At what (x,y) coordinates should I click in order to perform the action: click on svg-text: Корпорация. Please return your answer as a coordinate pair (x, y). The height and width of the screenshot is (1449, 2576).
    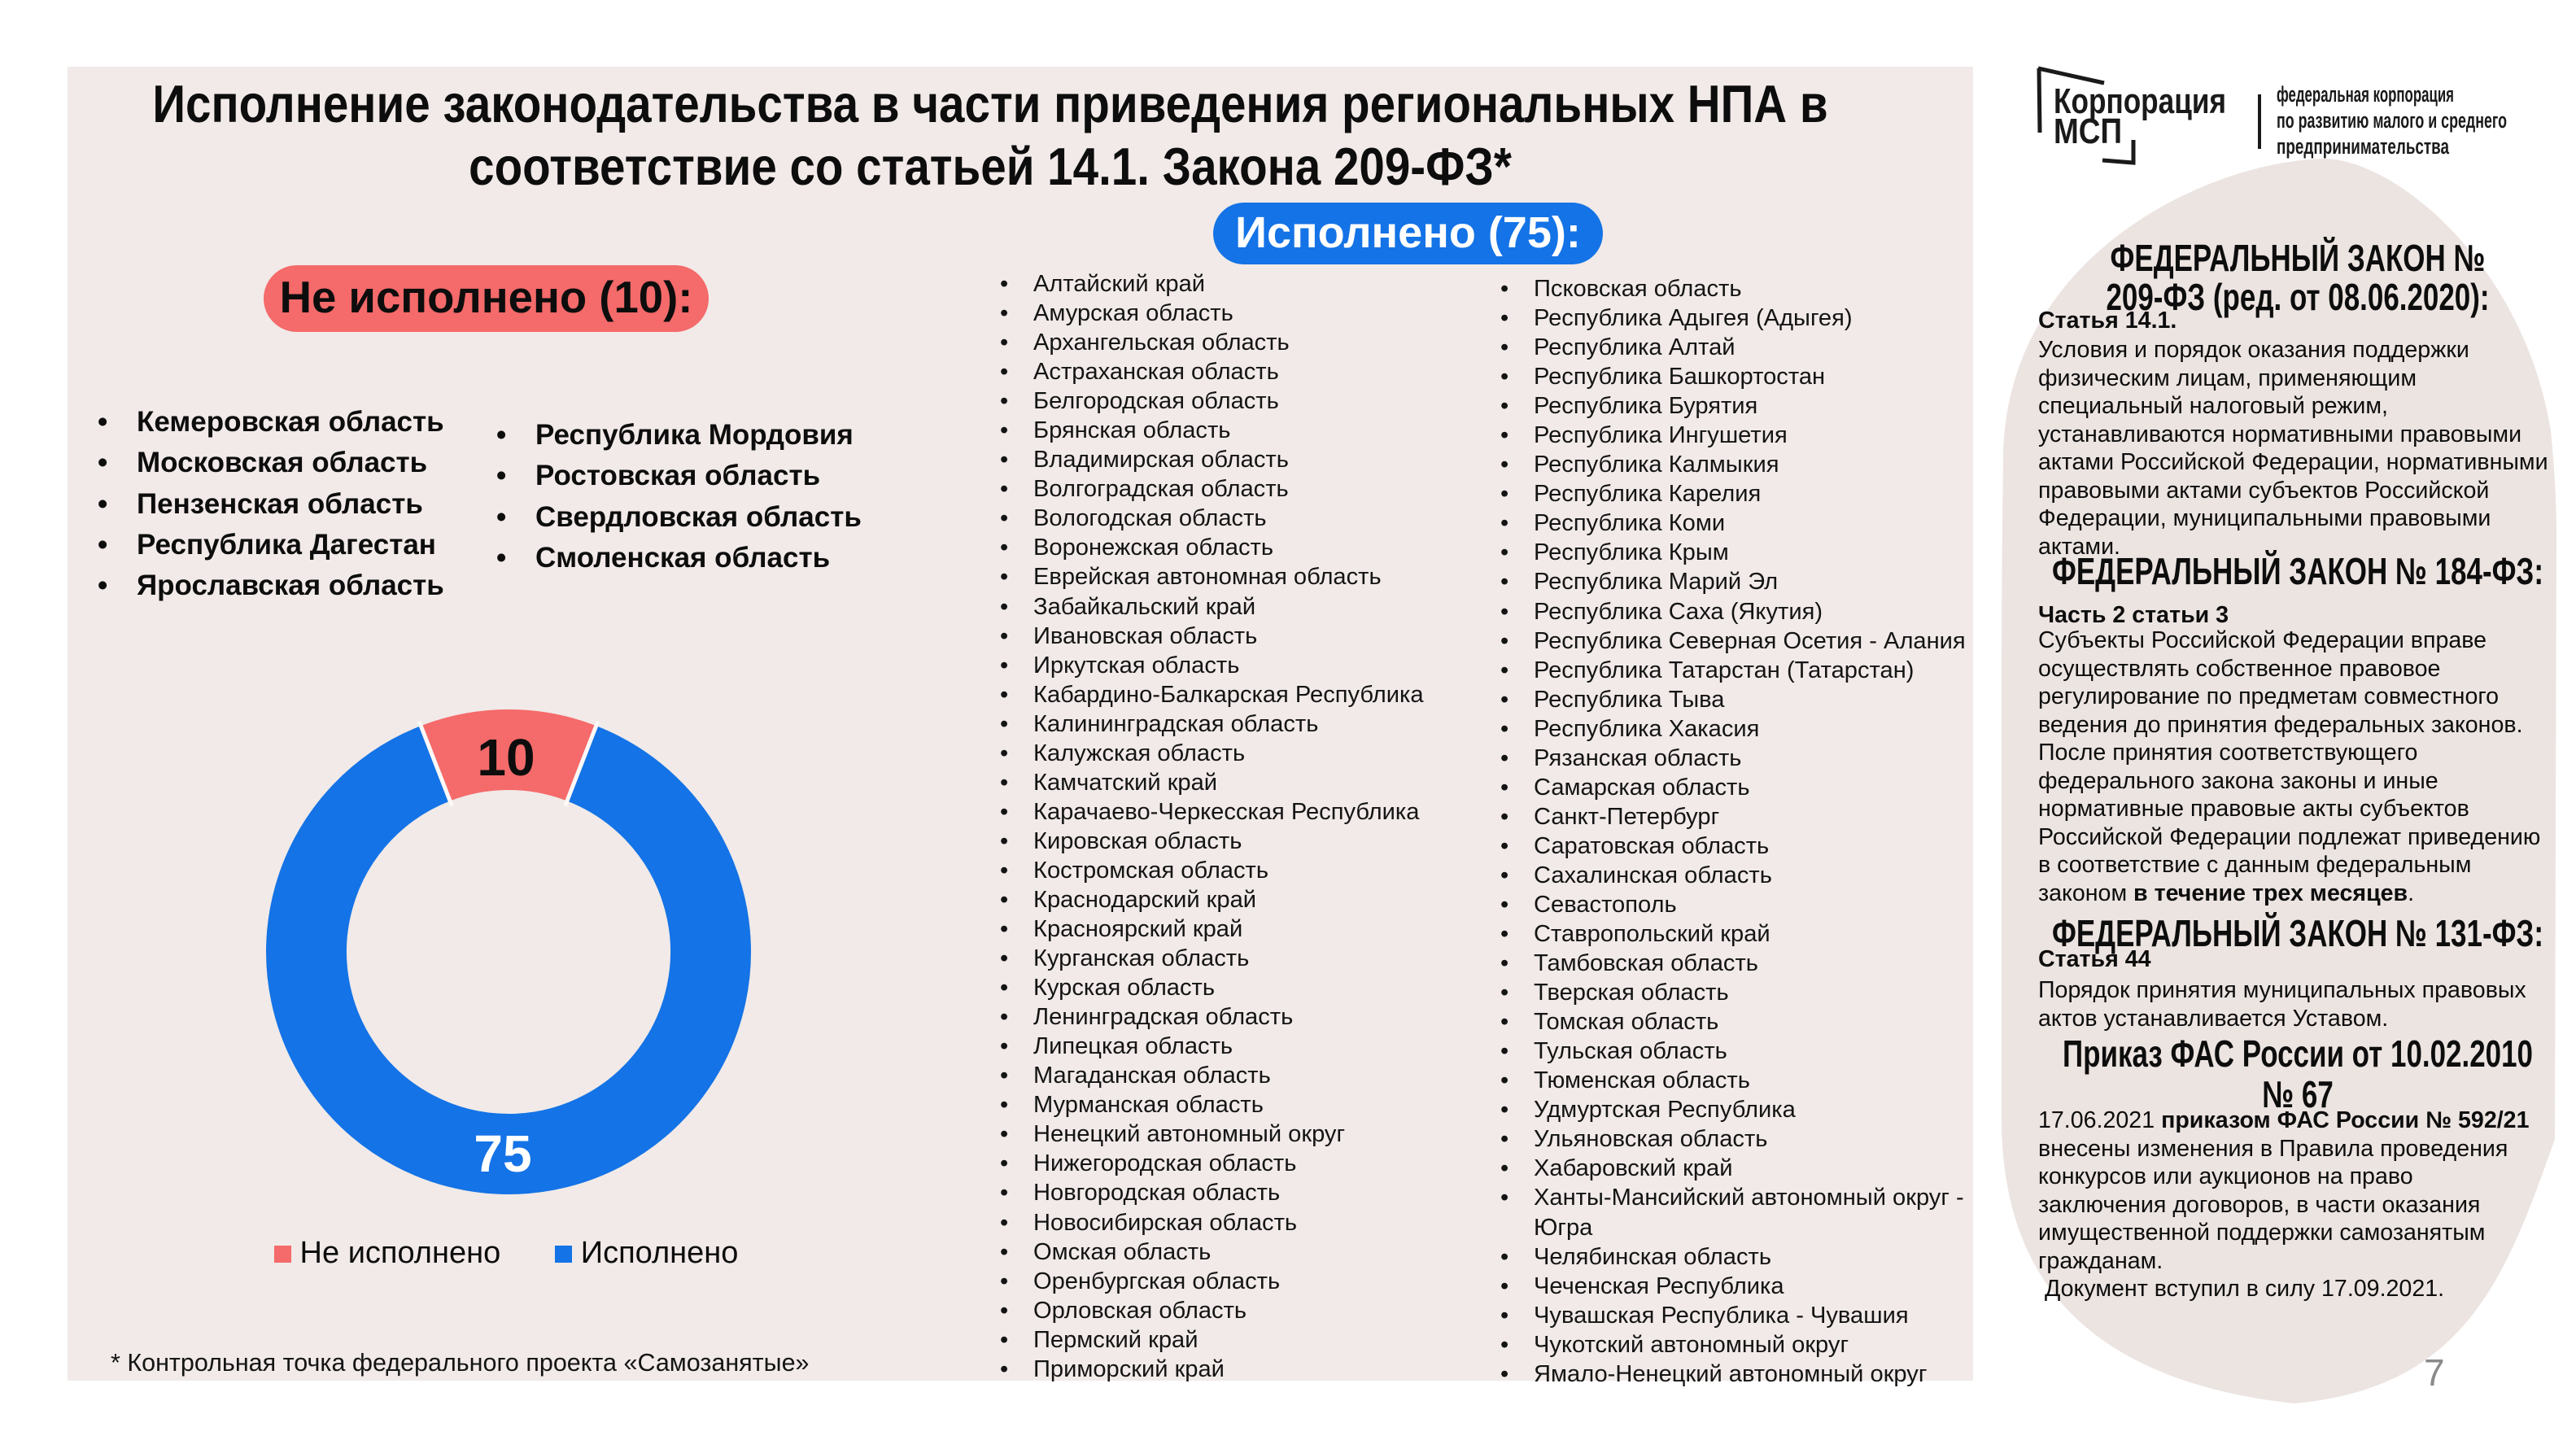
    Looking at the image, I should click on (2140, 101).